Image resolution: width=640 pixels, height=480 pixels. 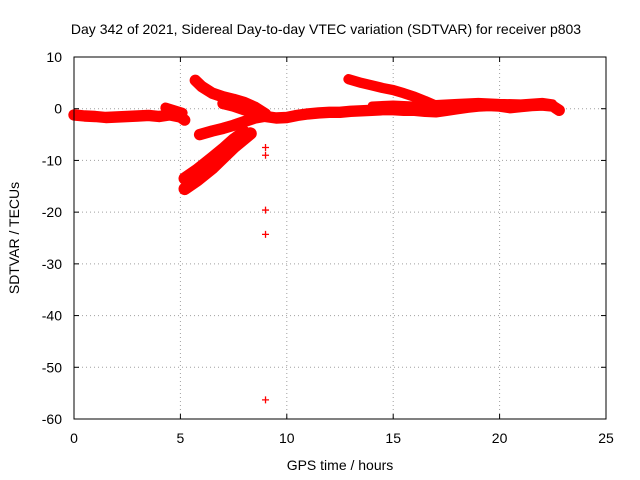 What do you see at coordinates (230, 97) in the screenshot?
I see `series-upper-arc` at bounding box center [230, 97].